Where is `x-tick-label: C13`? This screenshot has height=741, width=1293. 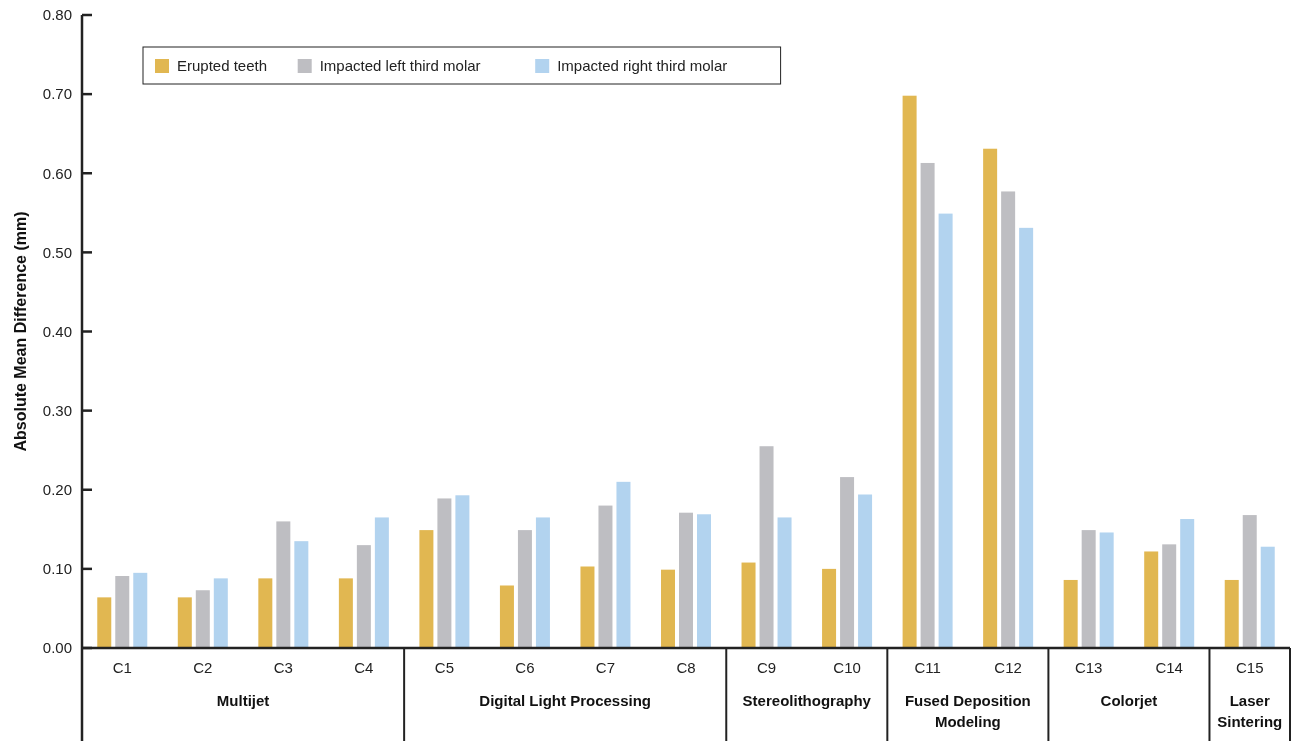
x-tick-label: C13 is located at coordinates (1088, 667).